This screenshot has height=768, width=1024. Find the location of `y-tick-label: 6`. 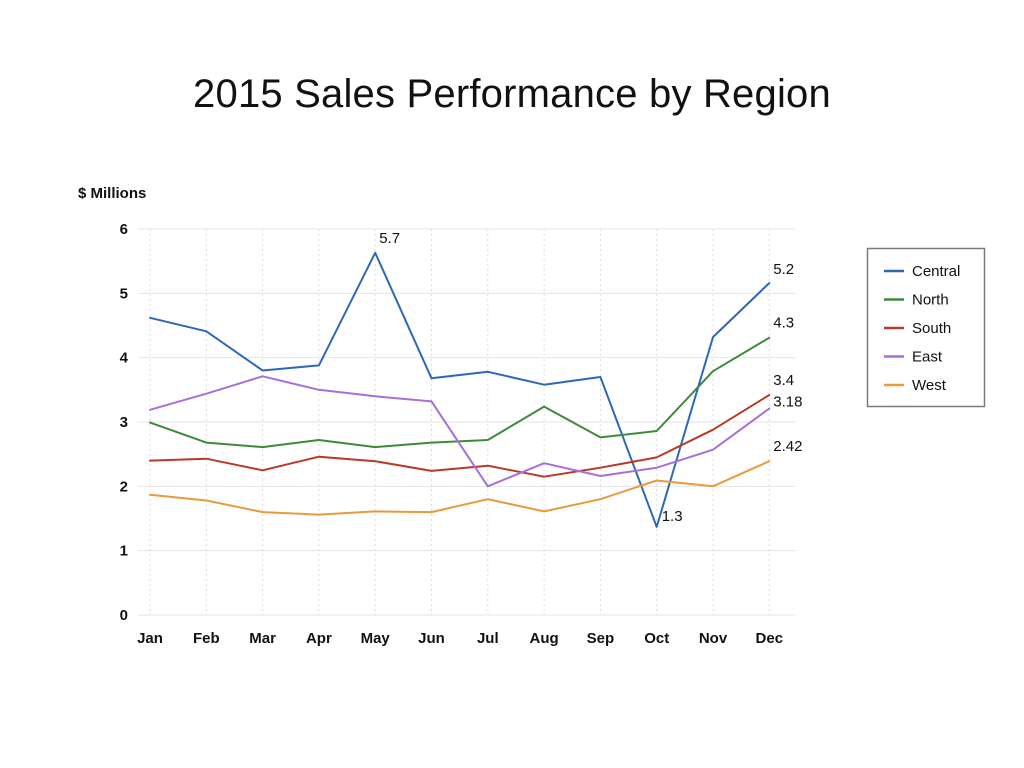

y-tick-label: 6 is located at coordinates (124, 229).